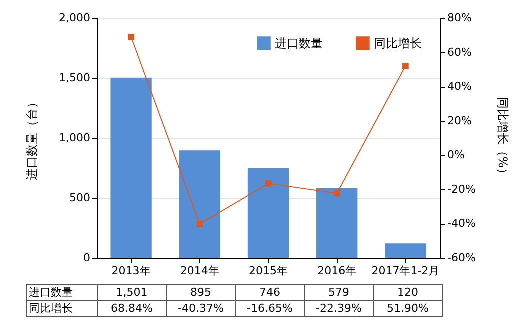 This screenshot has height=330, width=520. What do you see at coordinates (460, 87) in the screenshot?
I see `y2-tick-label: 40%` at bounding box center [460, 87].